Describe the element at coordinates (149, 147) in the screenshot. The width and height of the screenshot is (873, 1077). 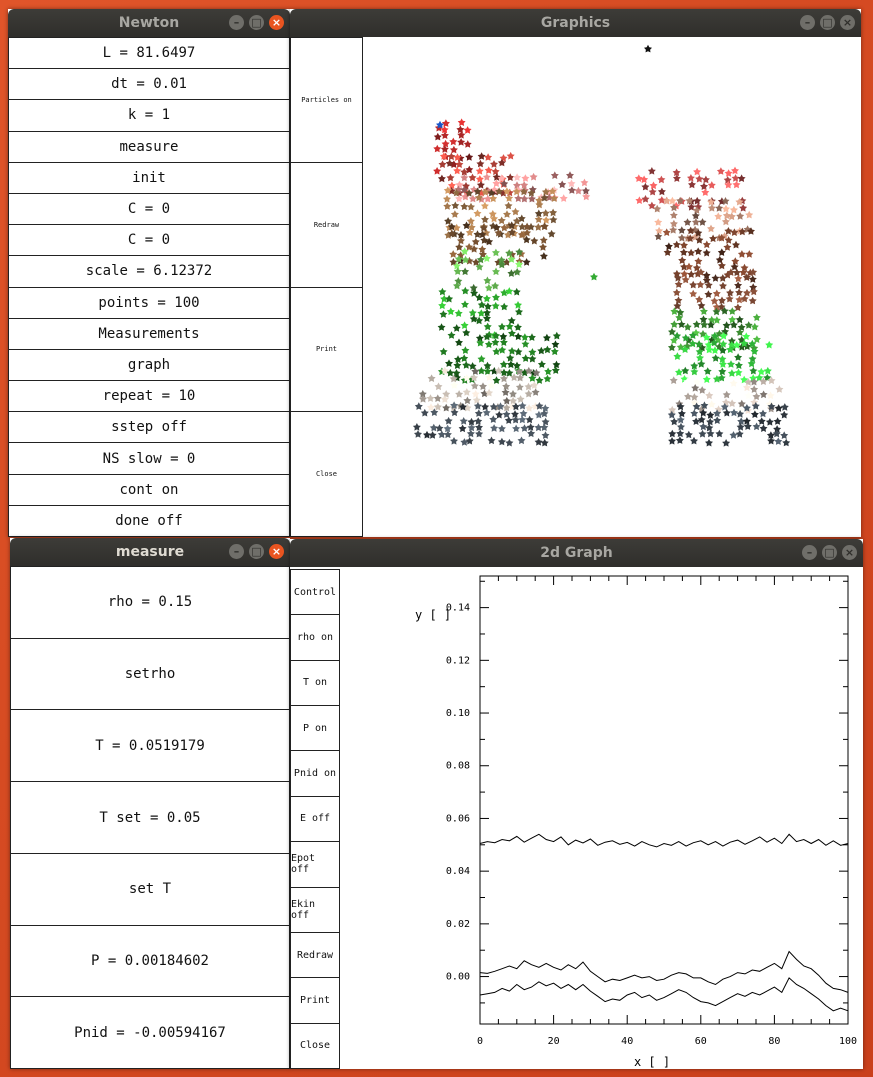
I see `newton-menu-item-3: measure` at that location.